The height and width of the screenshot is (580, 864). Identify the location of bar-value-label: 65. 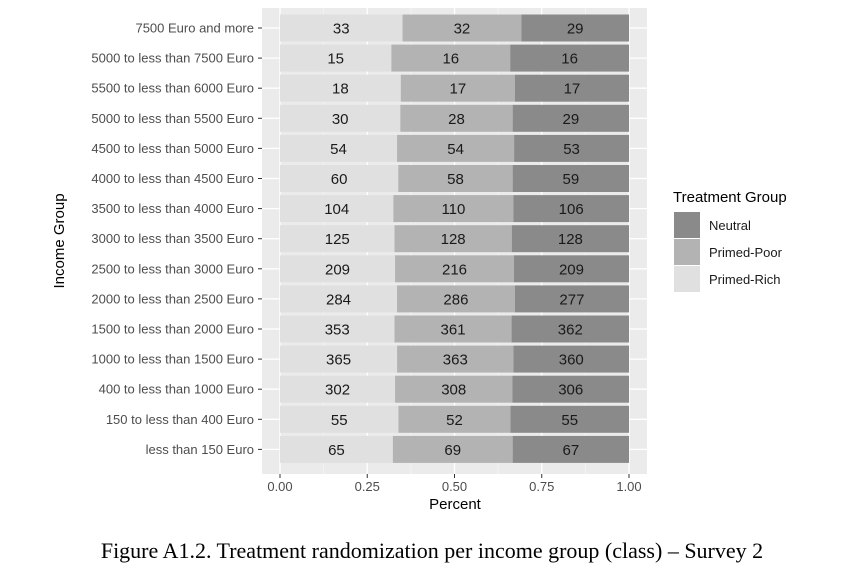
(336, 450).